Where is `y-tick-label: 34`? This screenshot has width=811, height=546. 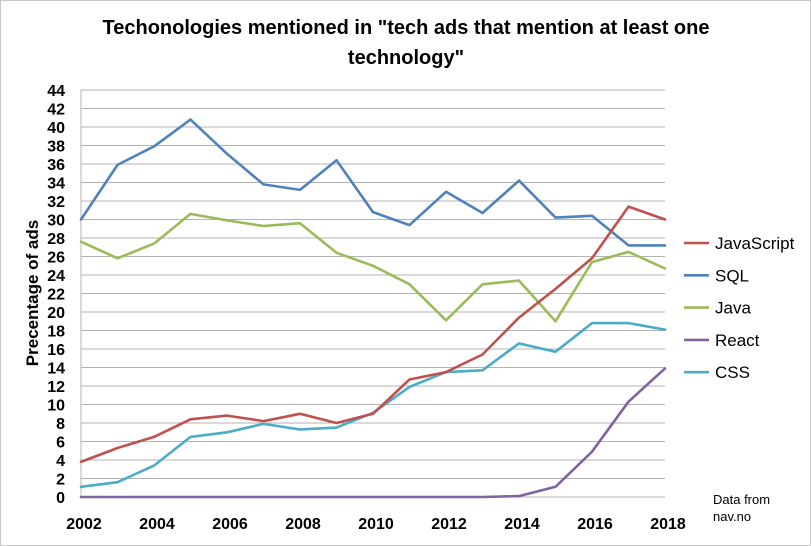 y-tick-label: 34 is located at coordinates (56, 184).